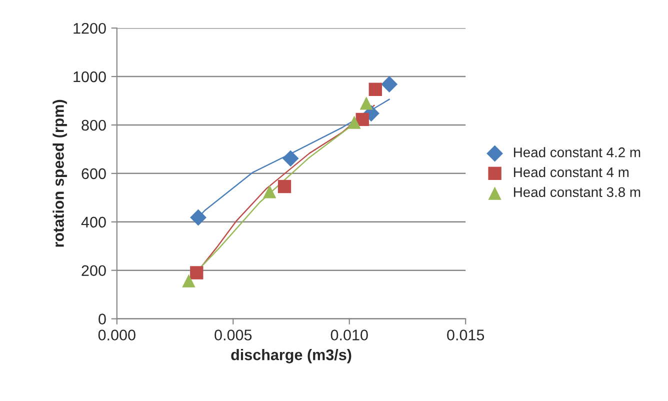 This screenshot has width=668, height=401. I want to click on legend-label: Head constant 3.8 m, so click(577, 192).